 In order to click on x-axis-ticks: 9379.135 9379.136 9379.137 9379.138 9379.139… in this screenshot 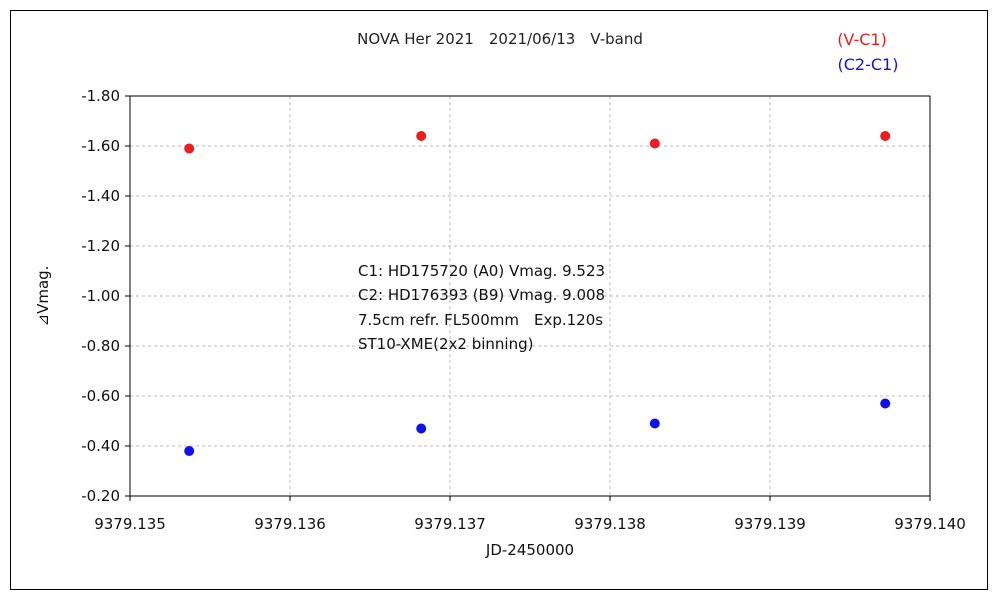, I will do `click(530, 514)`.